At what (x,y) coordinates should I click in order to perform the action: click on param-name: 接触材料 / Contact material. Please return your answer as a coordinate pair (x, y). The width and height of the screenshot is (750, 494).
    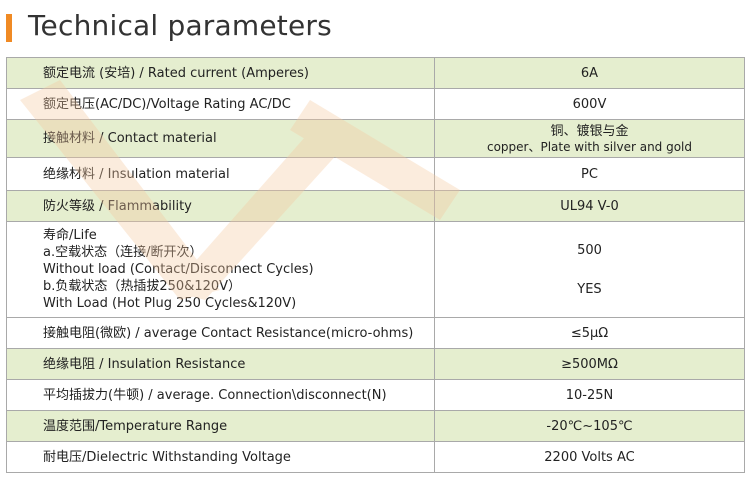
    Looking at the image, I should click on (220, 138).